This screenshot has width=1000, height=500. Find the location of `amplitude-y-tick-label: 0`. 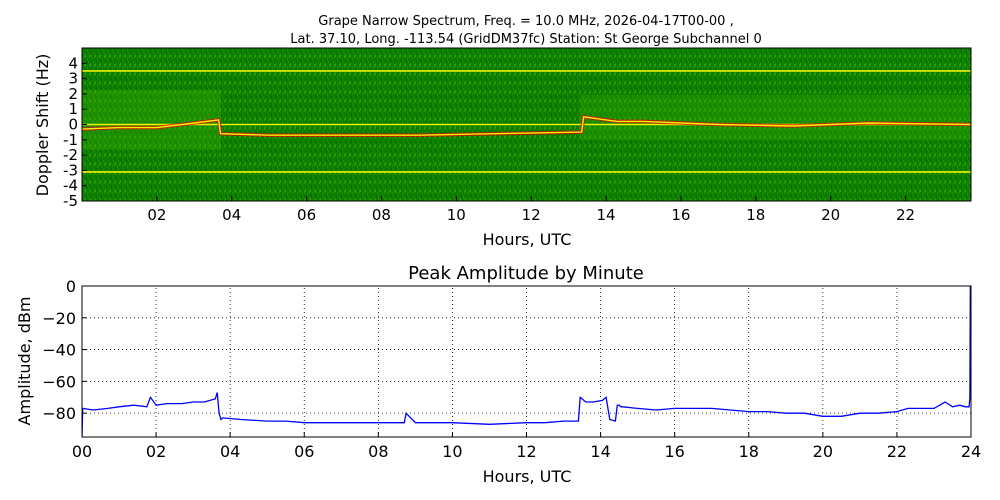

amplitude-y-tick-label: 0 is located at coordinates (71, 286).